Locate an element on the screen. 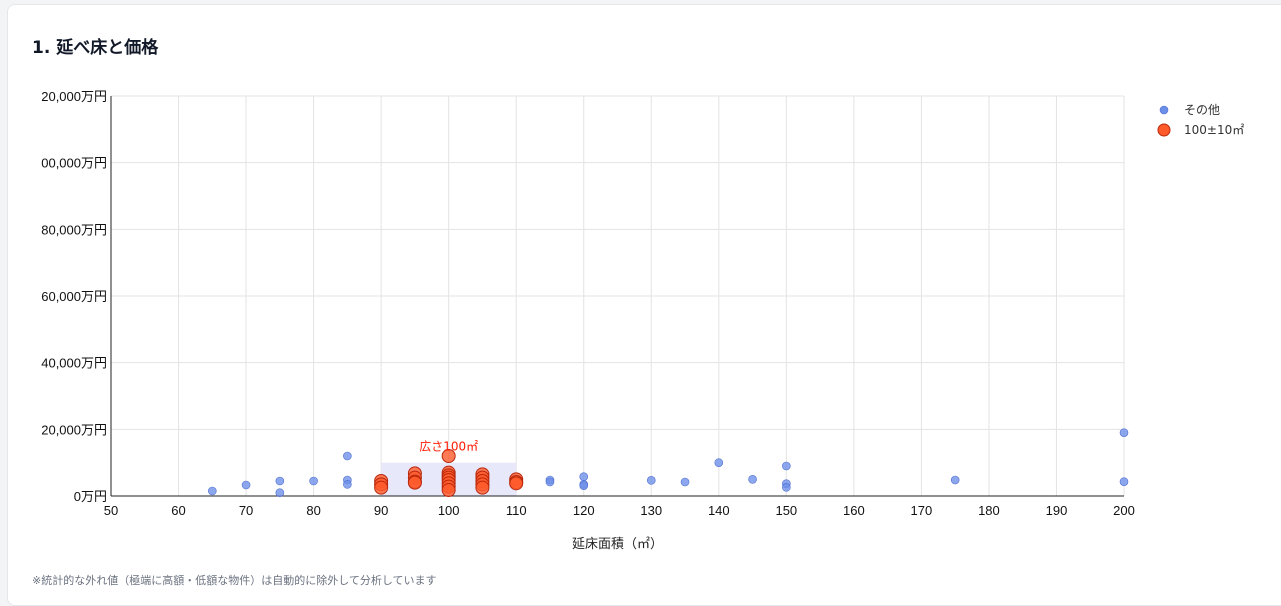 The height and width of the screenshot is (606, 1281). legend-marker-target is located at coordinates (1164, 130).